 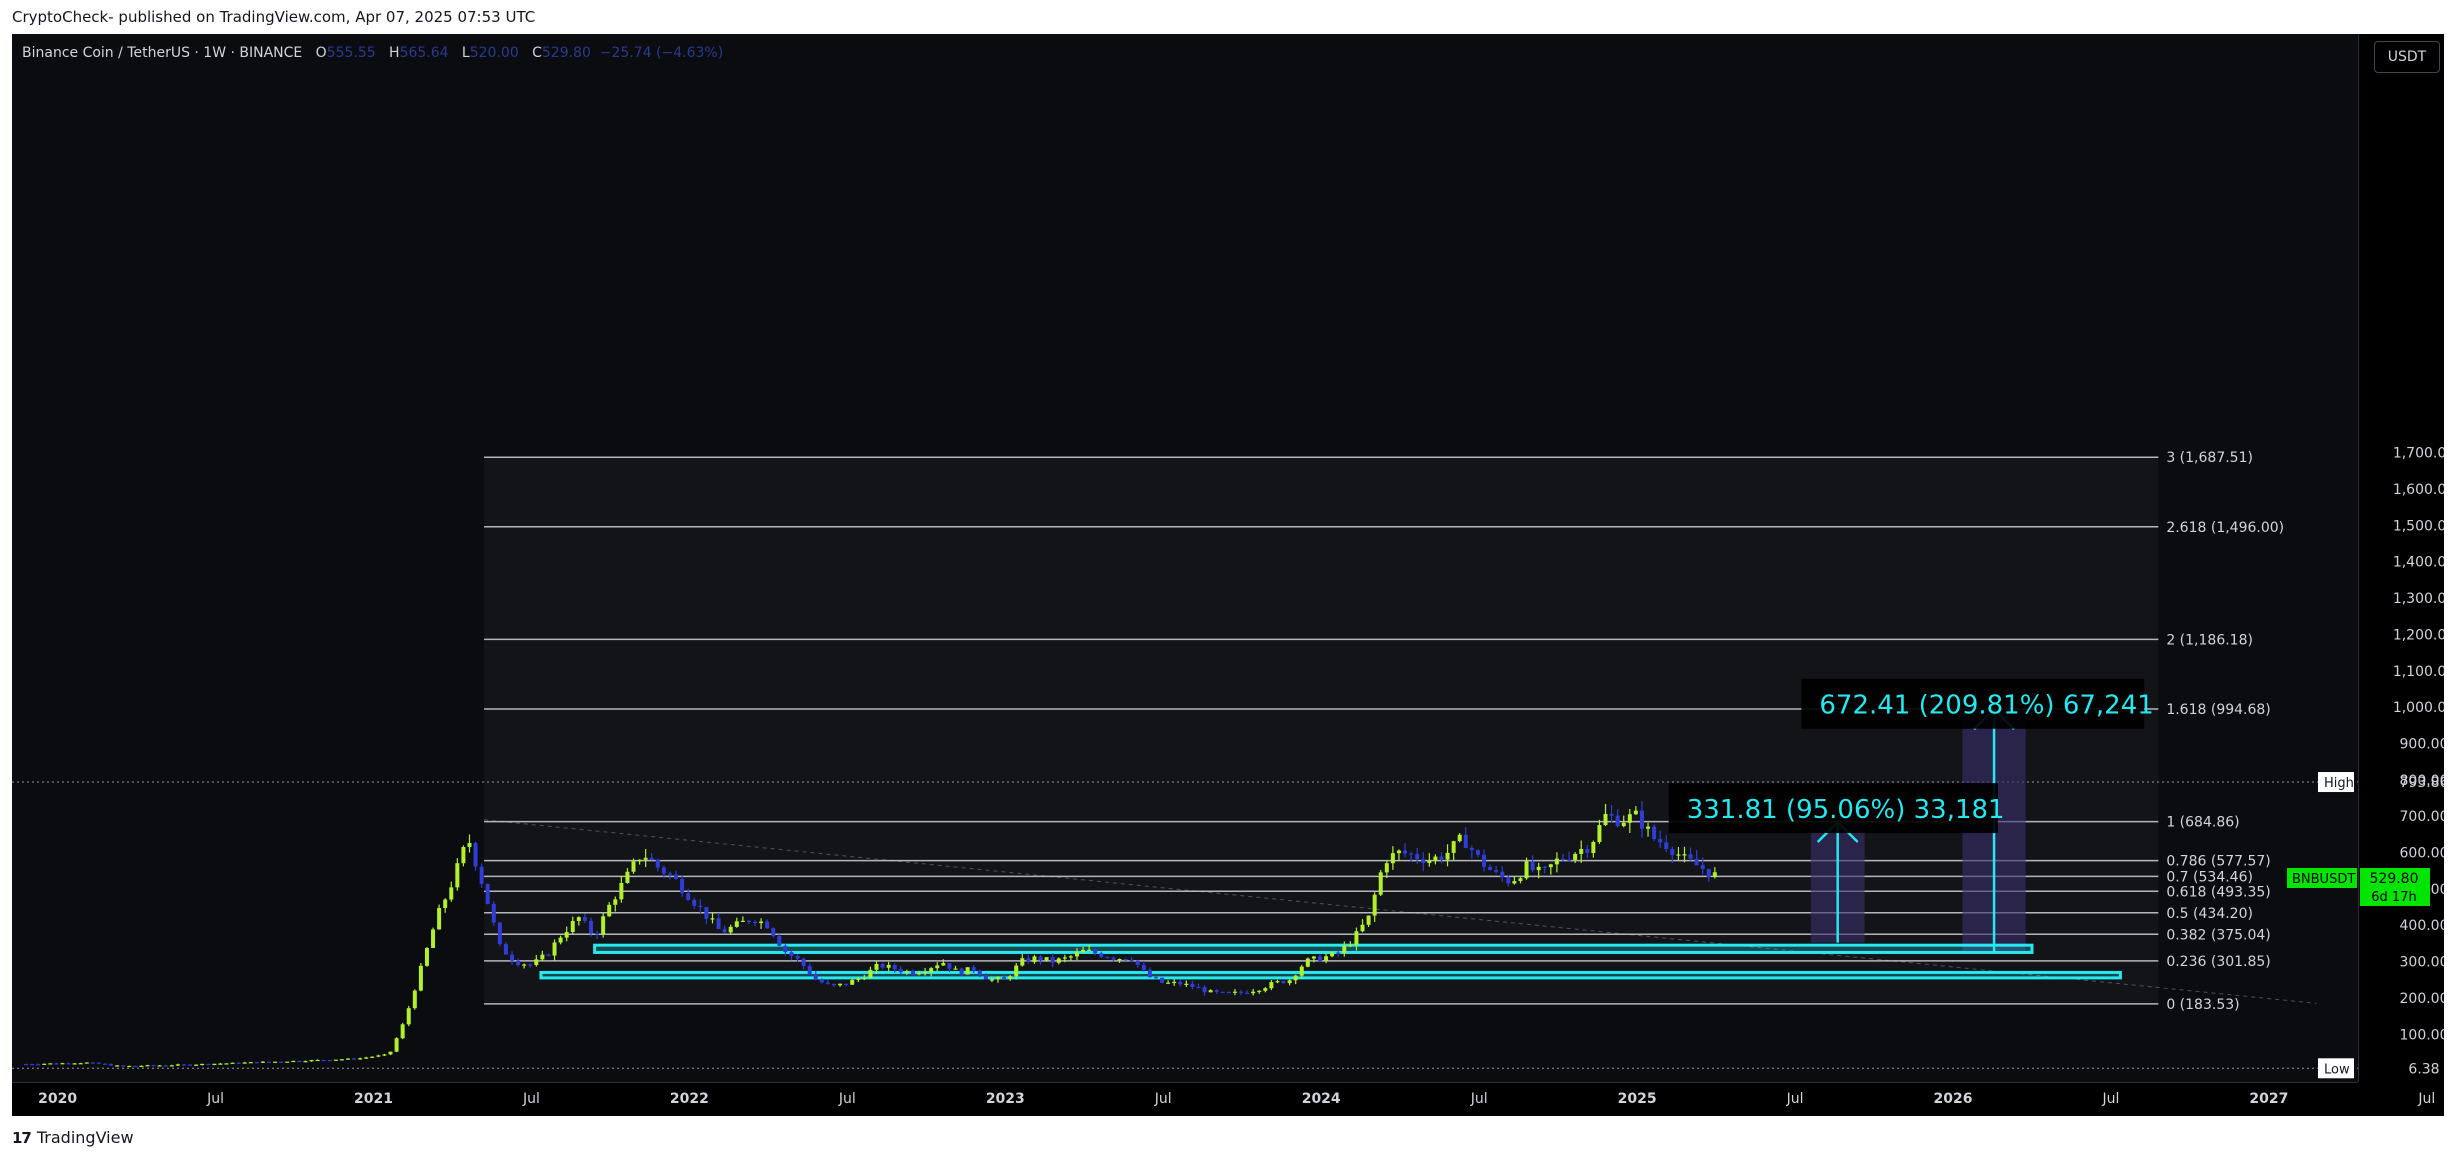 What do you see at coordinates (351, 53) in the screenshot?
I see `open-value: 555.55` at bounding box center [351, 53].